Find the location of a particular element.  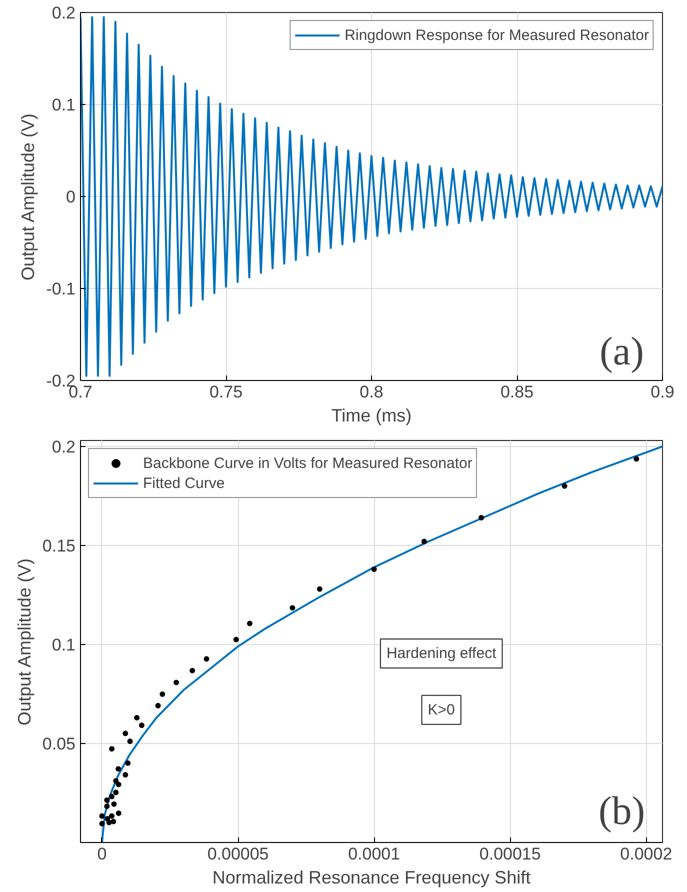

x-tick-label: 0.8 is located at coordinates (372, 392).